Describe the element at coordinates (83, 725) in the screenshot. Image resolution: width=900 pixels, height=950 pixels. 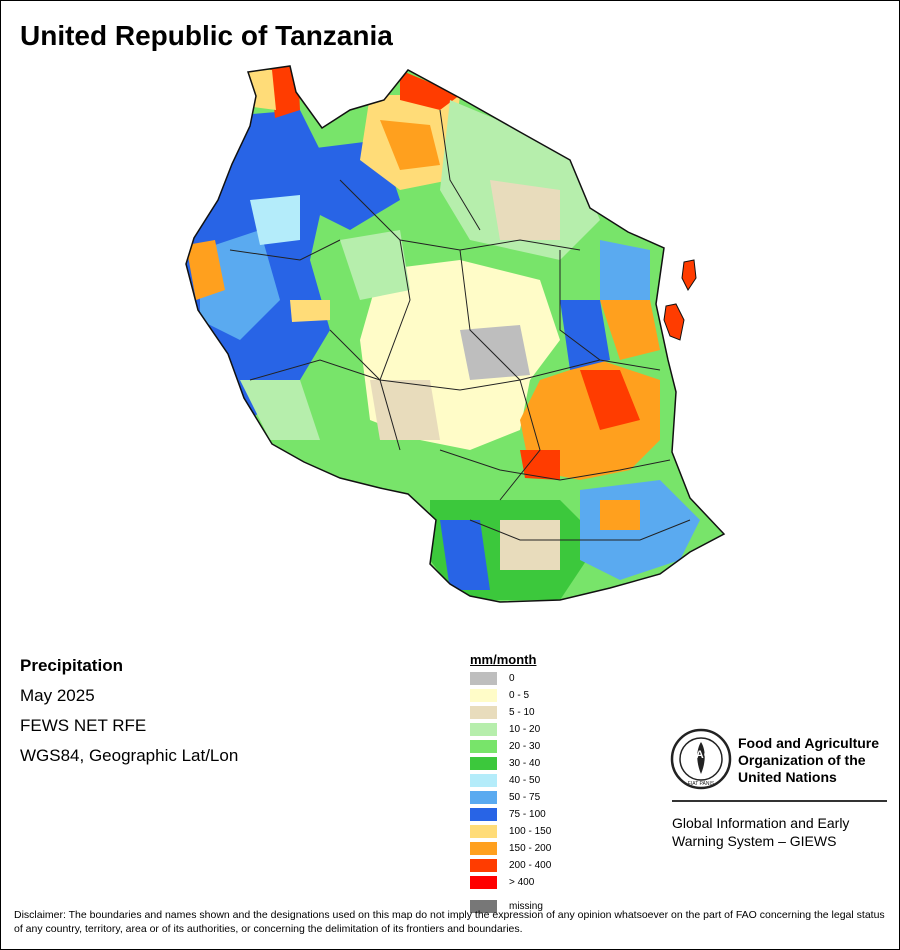
I see `source-label: FEWS NET RFE` at that location.